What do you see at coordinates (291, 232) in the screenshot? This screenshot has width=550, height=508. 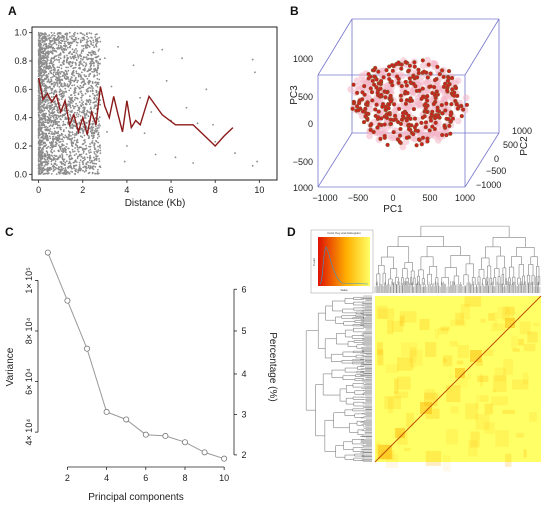 I see `panel-label-d: D` at bounding box center [291, 232].